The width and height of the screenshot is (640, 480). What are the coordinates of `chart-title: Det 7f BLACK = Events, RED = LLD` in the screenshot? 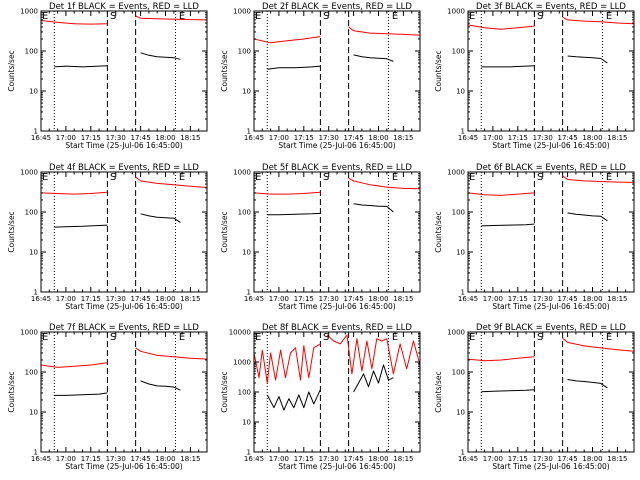 It's located at (124, 328).